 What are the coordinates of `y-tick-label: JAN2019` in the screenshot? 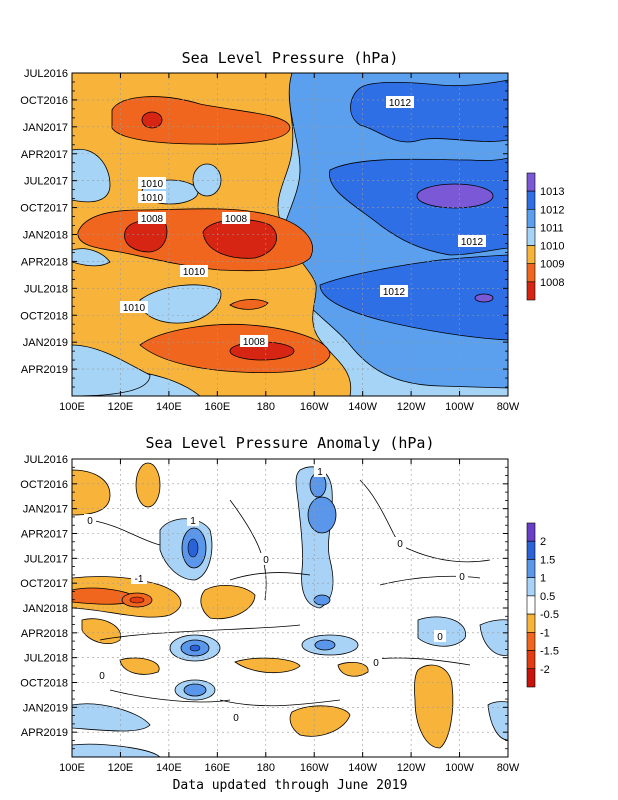 It's located at (45, 708).